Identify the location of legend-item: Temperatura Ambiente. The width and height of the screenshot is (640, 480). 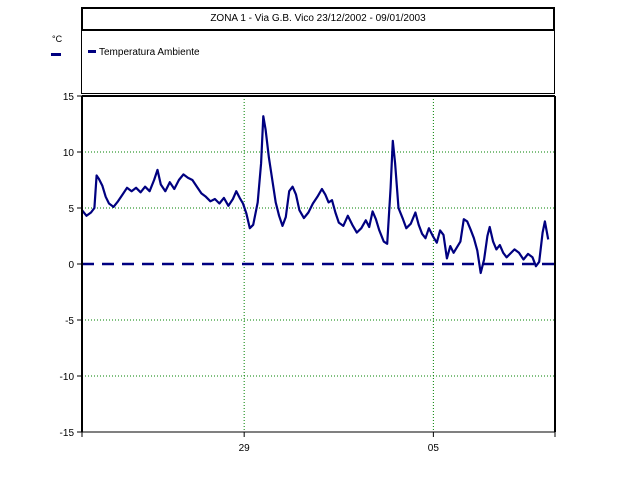
(144, 53).